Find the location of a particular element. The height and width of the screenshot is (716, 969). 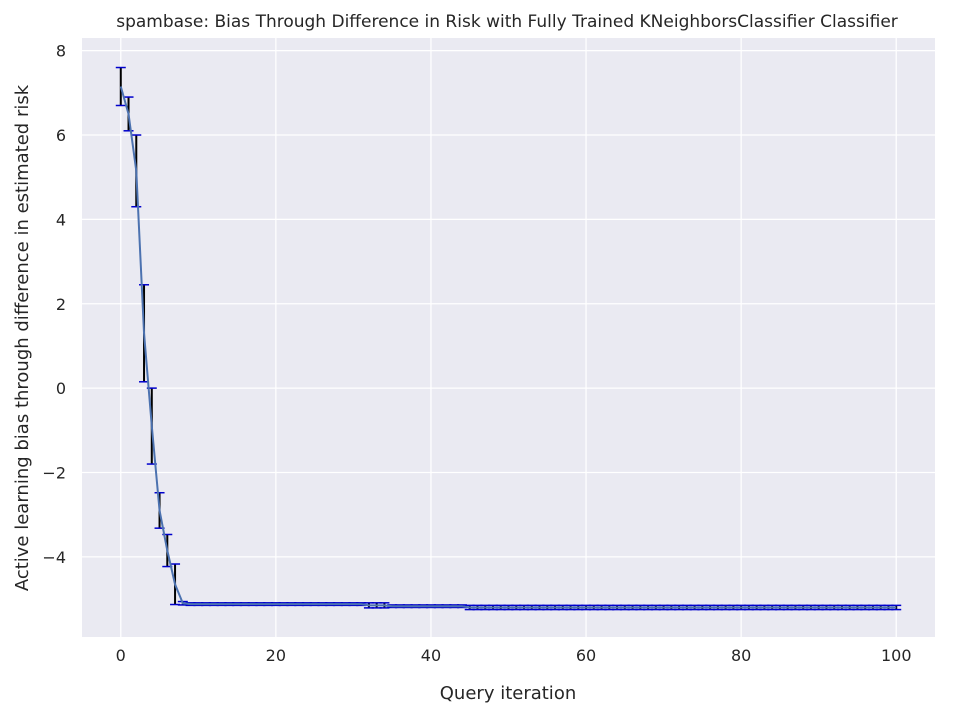

y-tick-label: 4 is located at coordinates (61, 219).